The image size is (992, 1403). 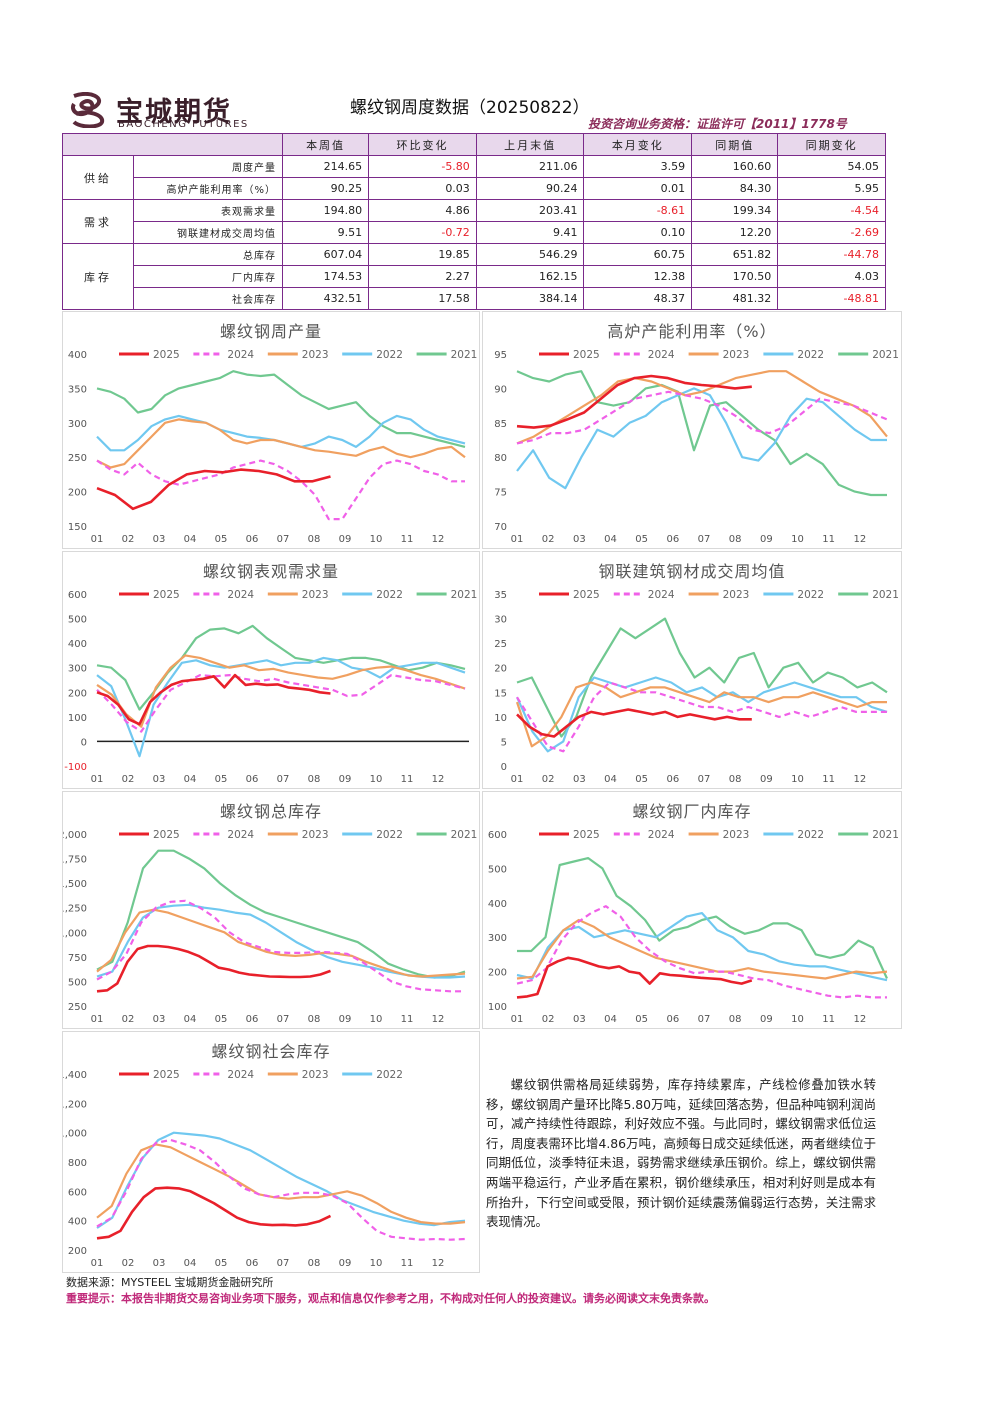 What do you see at coordinates (500, 595) in the screenshot?
I see `y-tick-label: 35` at bounding box center [500, 595].